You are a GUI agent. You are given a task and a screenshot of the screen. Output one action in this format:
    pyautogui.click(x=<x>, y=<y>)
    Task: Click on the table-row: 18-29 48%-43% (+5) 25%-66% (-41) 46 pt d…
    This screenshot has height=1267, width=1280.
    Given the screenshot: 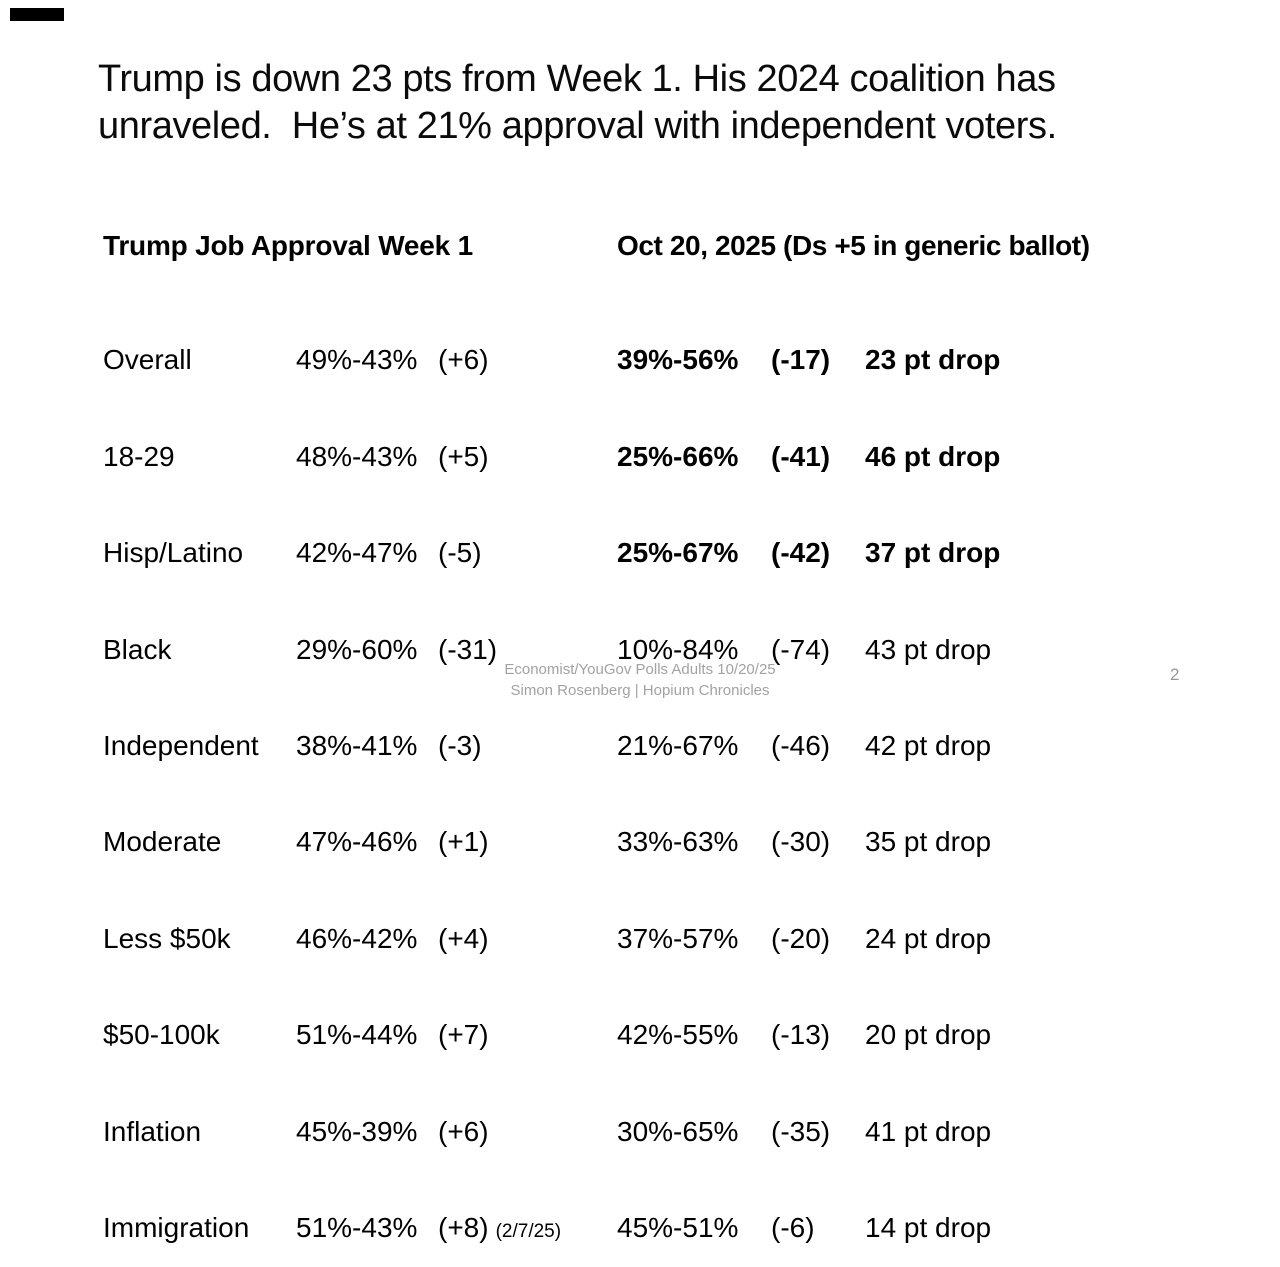 What is the action you would take?
    pyautogui.click(x=596, y=457)
    